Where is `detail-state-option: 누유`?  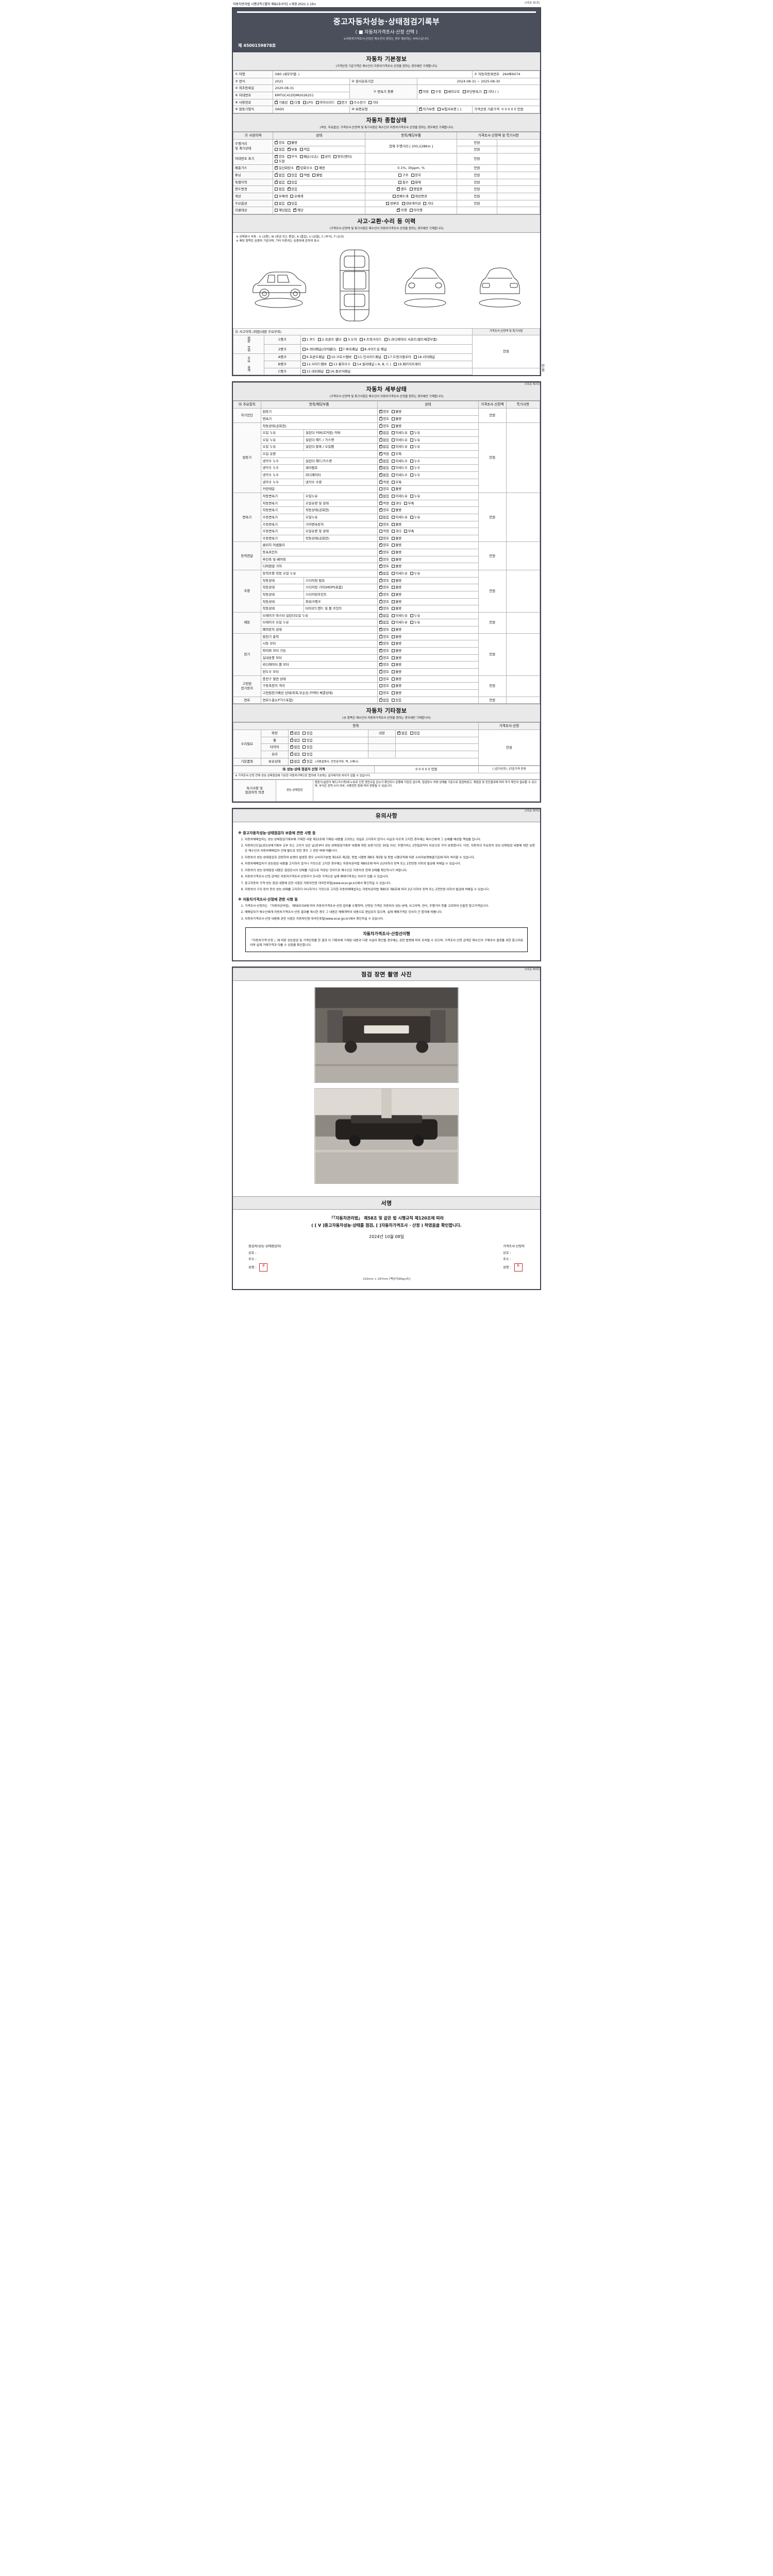 detail-state-option: 누유 is located at coordinates (415, 447).